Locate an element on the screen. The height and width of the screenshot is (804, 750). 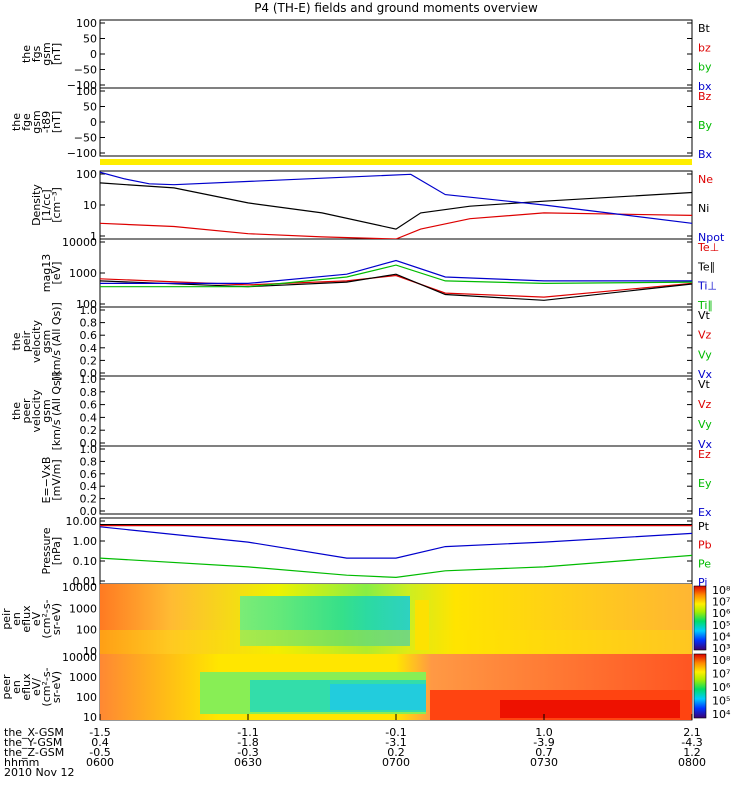
colorbar-tick-label: 10³ is located at coordinates (721, 648).